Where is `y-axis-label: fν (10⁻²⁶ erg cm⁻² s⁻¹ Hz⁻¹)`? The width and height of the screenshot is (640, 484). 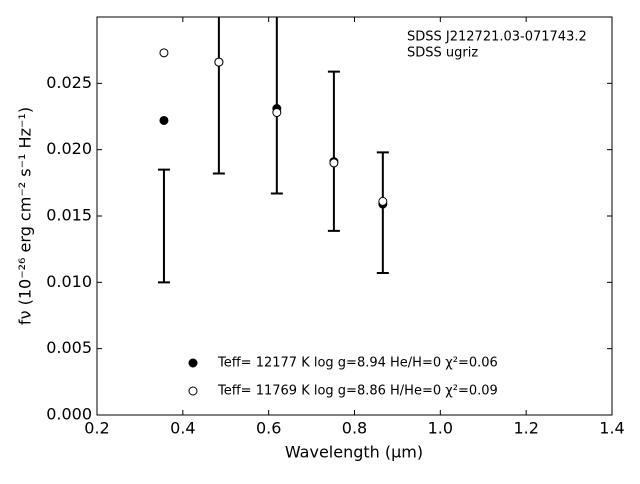 y-axis-label: fν (10⁻²⁶ erg cm⁻² s⁻¹ Hz⁻¹) is located at coordinates (25, 216).